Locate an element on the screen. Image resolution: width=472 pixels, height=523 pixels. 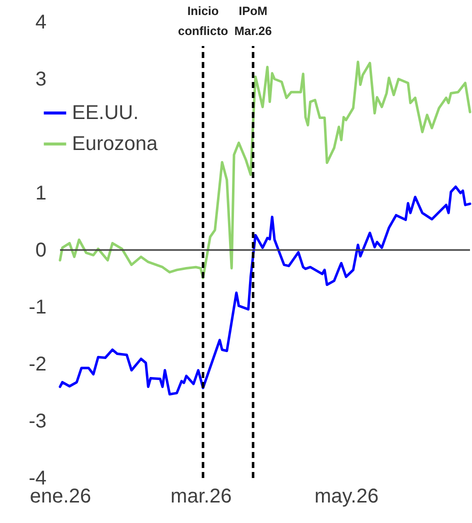
legend-label: Eurozona is located at coordinates (115, 144).